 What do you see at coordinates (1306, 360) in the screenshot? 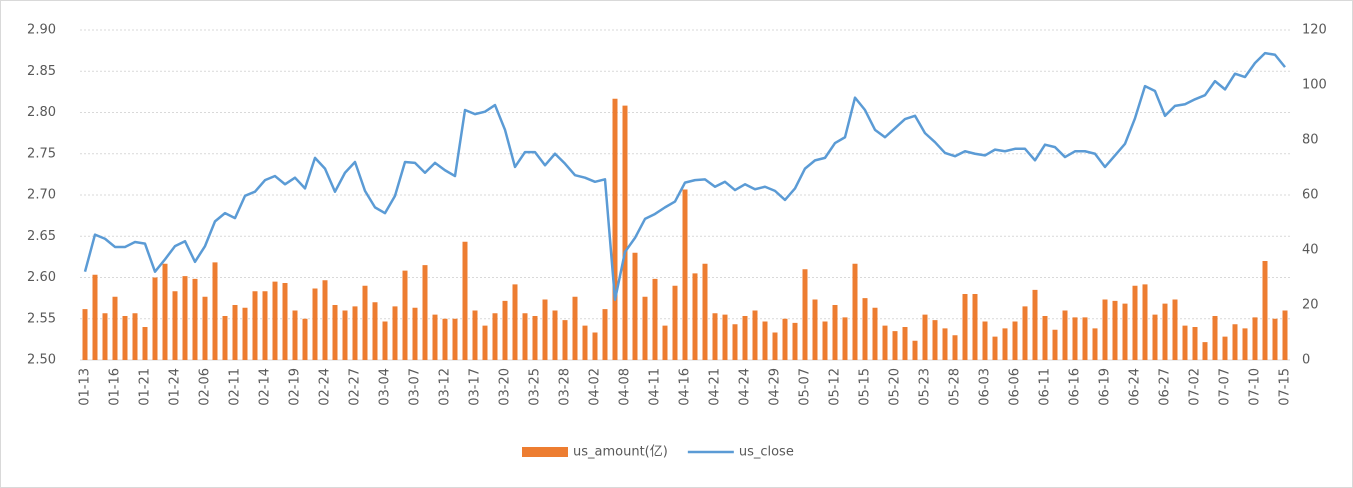
I see `y2-tick-label: 0` at bounding box center [1306, 360].